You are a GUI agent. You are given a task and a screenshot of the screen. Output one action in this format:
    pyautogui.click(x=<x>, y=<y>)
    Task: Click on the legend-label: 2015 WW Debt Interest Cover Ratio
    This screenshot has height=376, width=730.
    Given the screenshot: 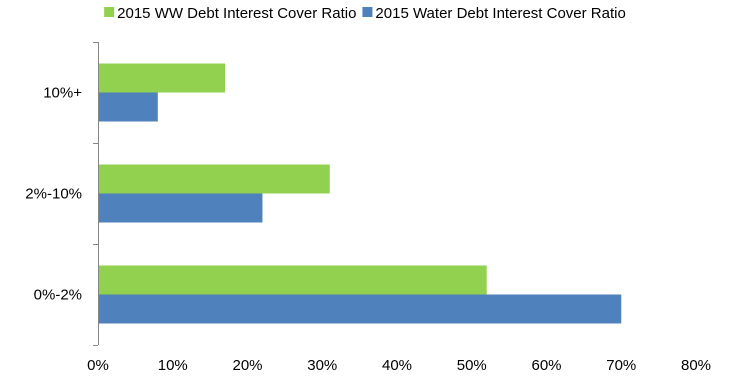 What is the action you would take?
    pyautogui.click(x=236, y=13)
    